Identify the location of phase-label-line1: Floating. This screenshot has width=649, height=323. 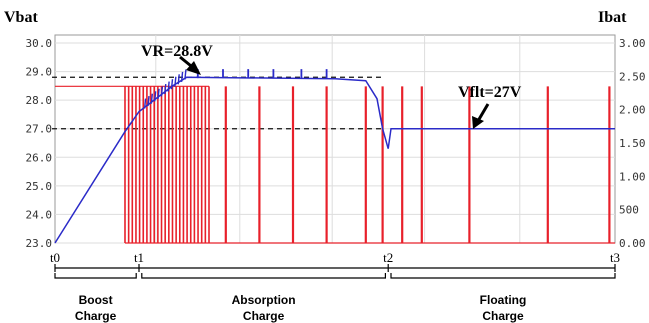
(503, 300).